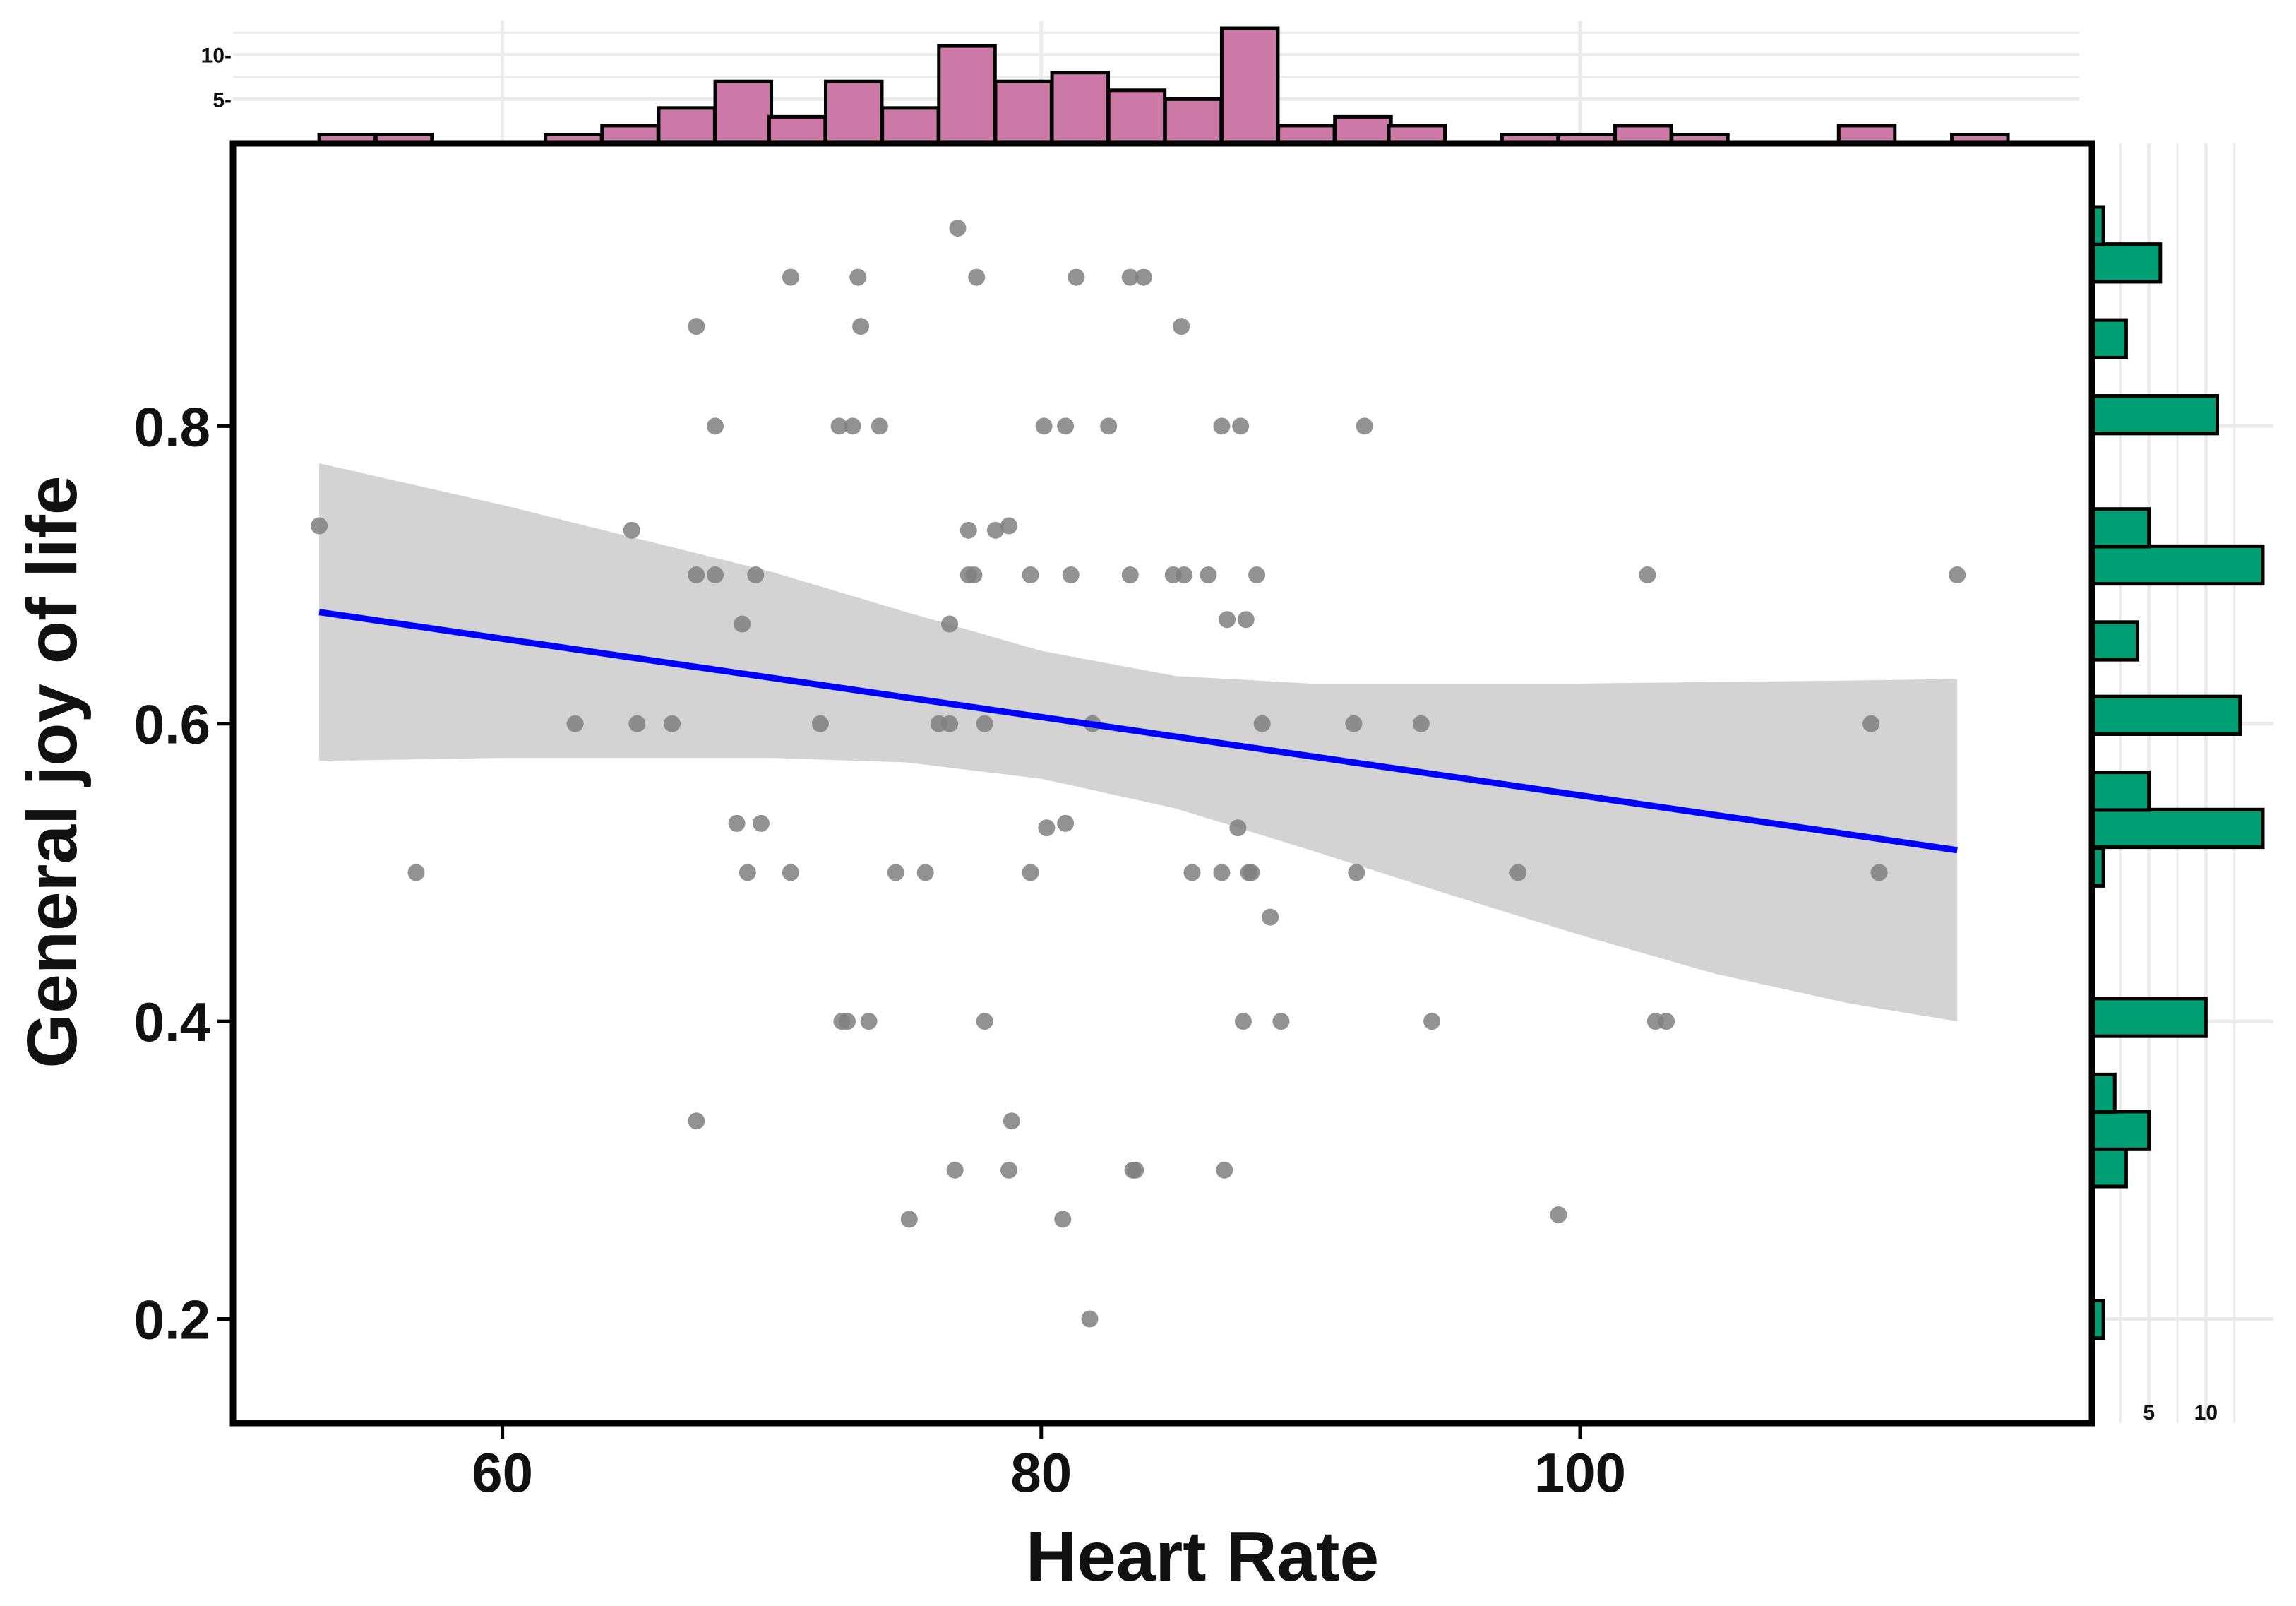 The image size is (2296, 1606). What do you see at coordinates (2177, 772) in the screenshot?
I see `right-histogram-bars` at bounding box center [2177, 772].